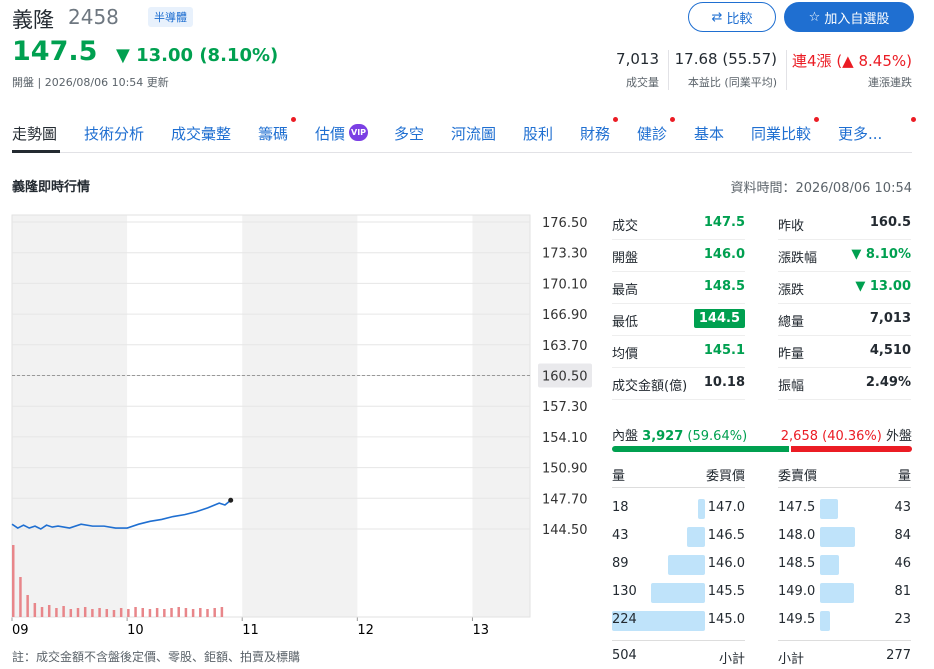 The image size is (934, 669). Describe the element at coordinates (724, 254) in the screenshot. I see `quote-value: 146.0` at that location.